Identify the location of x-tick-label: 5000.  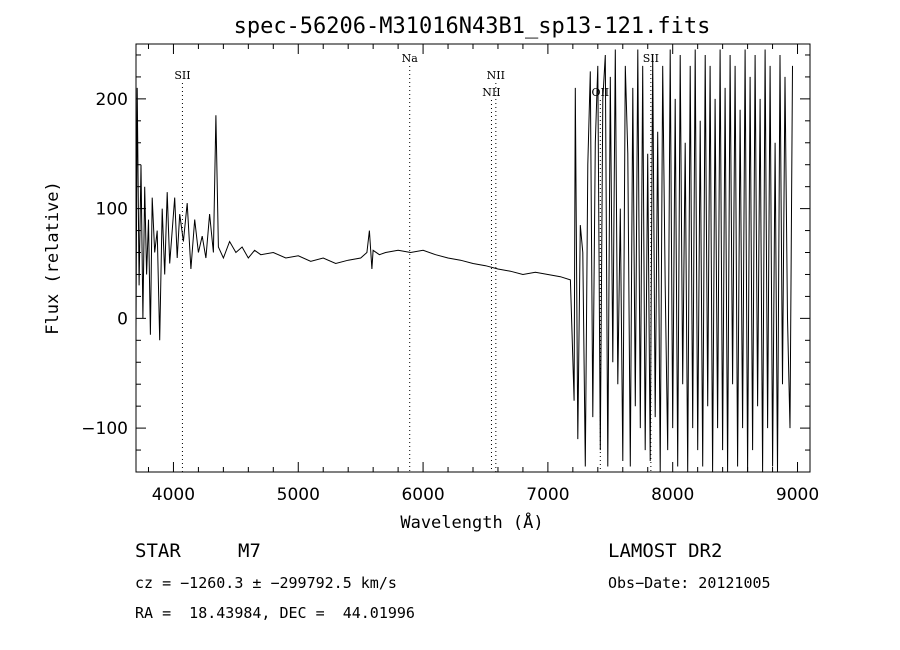
(298, 495).